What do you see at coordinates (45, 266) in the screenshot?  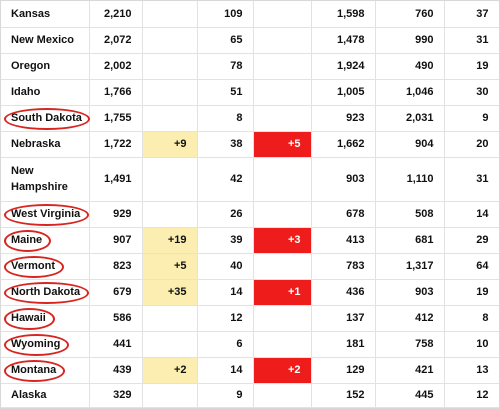 I see `state-name-cell: Vermont` at bounding box center [45, 266].